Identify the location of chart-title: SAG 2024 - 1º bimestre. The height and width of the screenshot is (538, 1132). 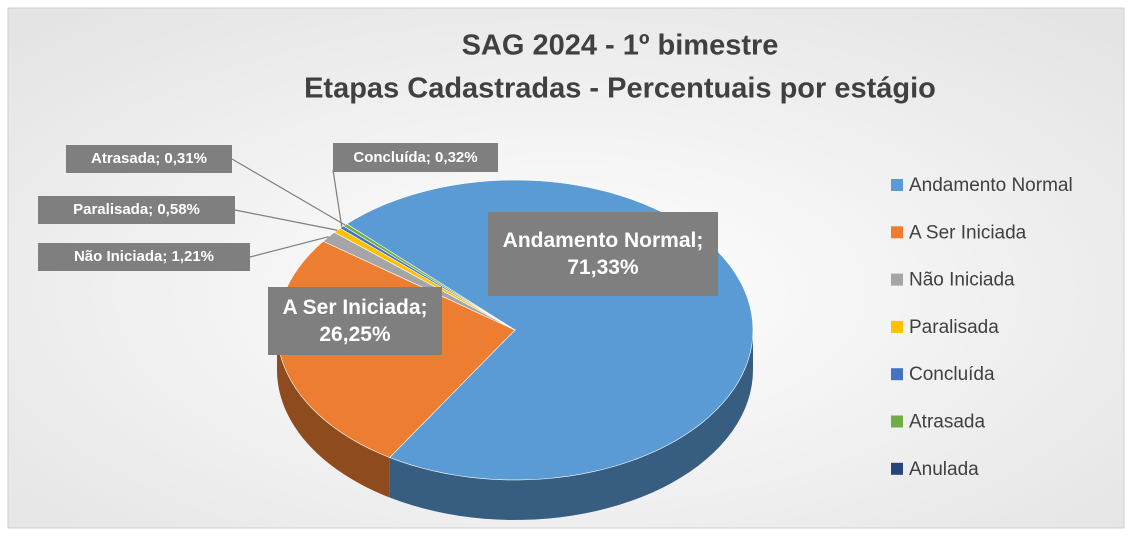
(620, 46).